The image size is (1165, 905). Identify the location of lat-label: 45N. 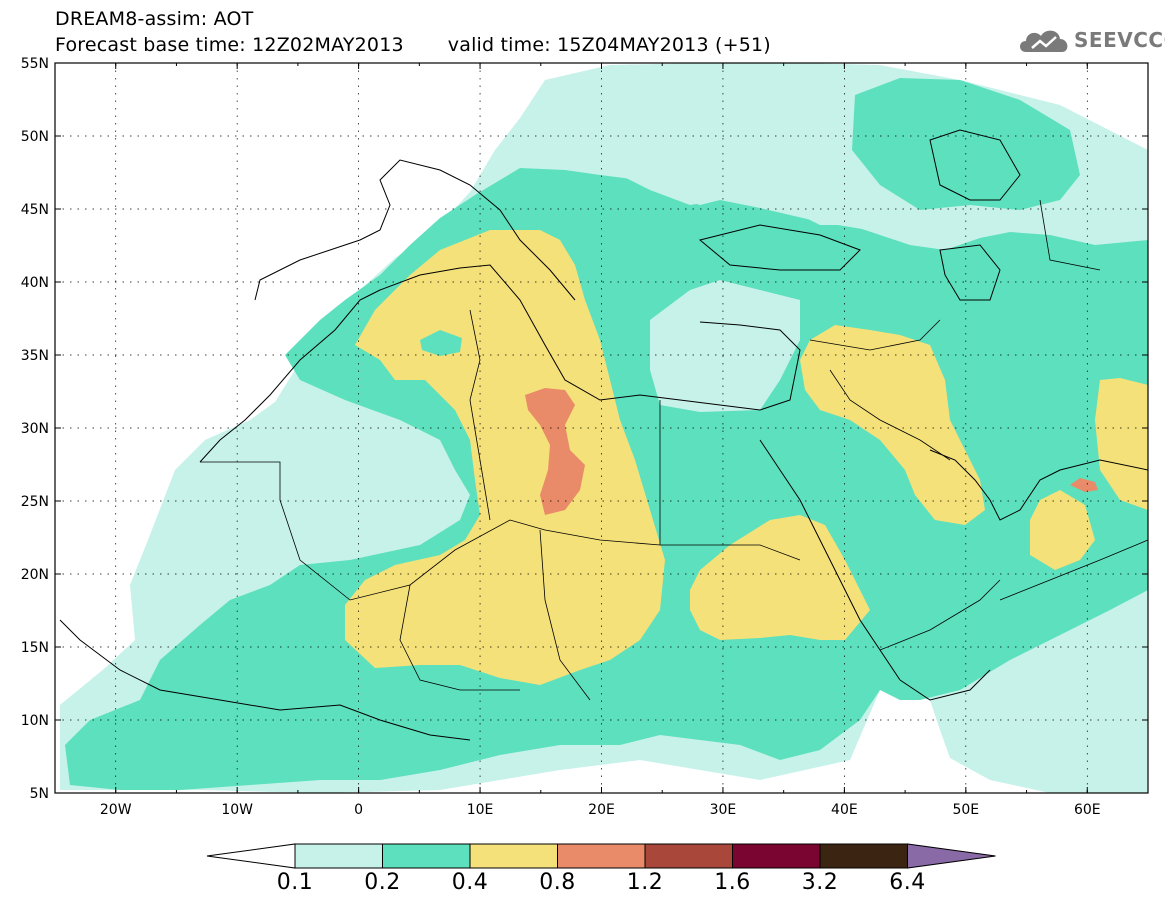
(35, 210).